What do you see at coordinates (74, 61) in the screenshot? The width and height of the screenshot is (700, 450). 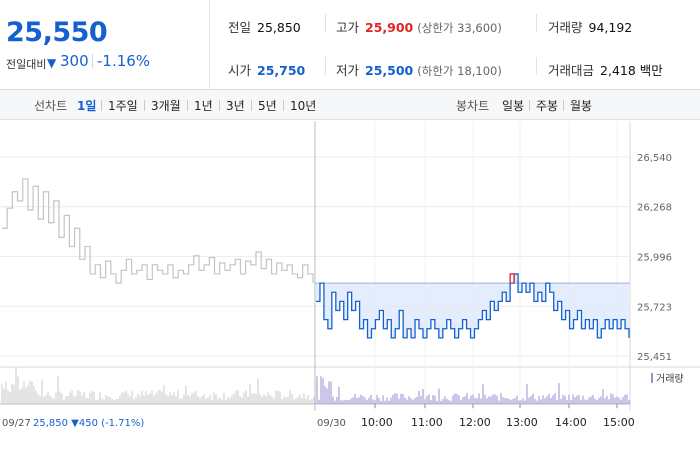 I see `change-value: 300` at bounding box center [74, 61].